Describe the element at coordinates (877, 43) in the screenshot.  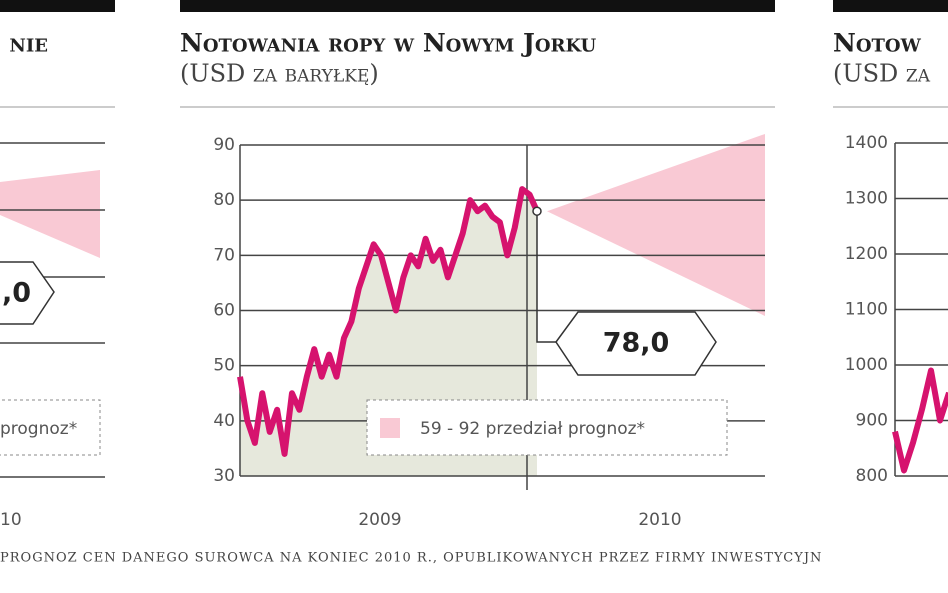
I see `chart-title: Notow` at that location.